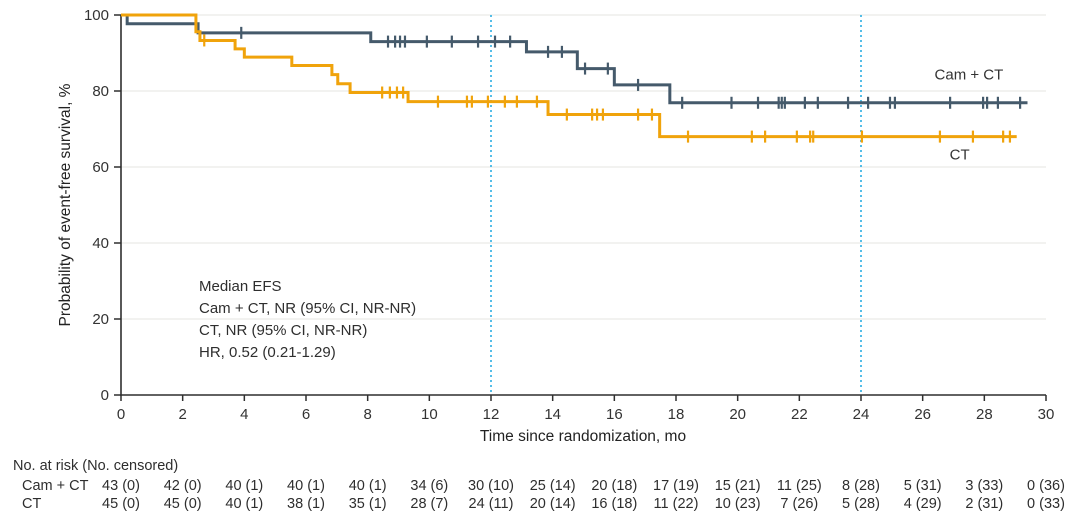  I want to click on risk-value: 28 (7), so click(429, 504).